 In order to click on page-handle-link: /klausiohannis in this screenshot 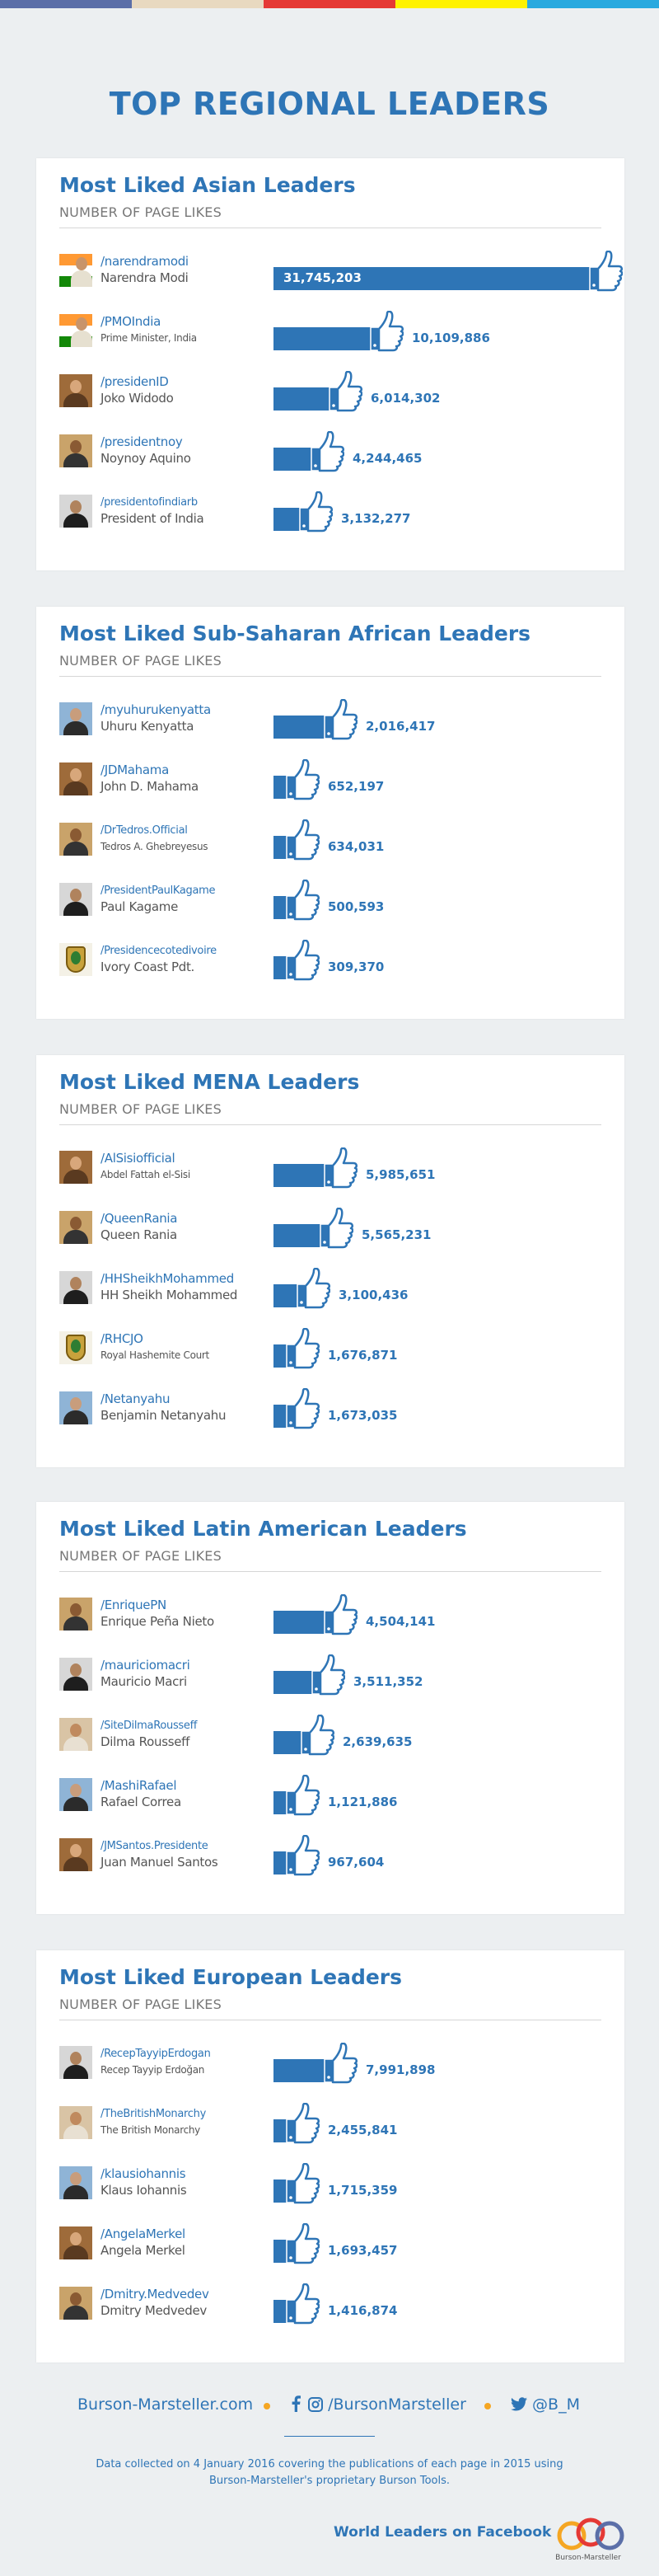, I will do `click(143, 2173)`.